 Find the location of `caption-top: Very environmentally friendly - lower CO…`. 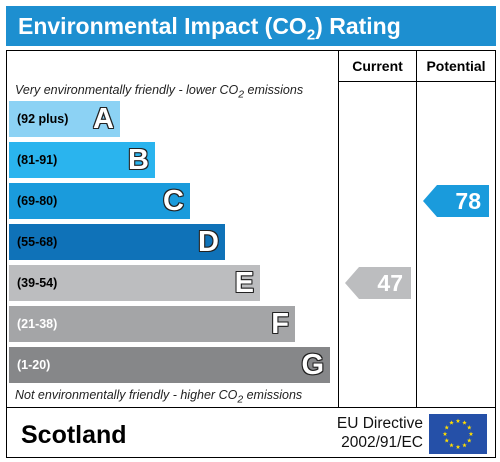

caption-top: Very environmentally friendly - lower CO… is located at coordinates (159, 92).